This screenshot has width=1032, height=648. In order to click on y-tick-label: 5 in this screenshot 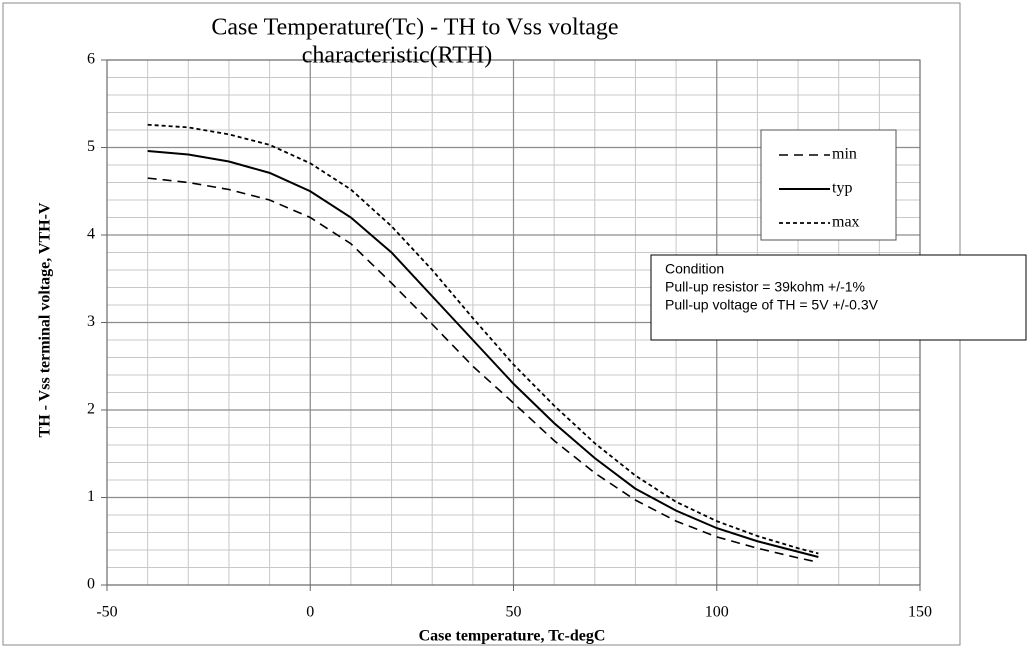, I will do `click(91, 146)`.